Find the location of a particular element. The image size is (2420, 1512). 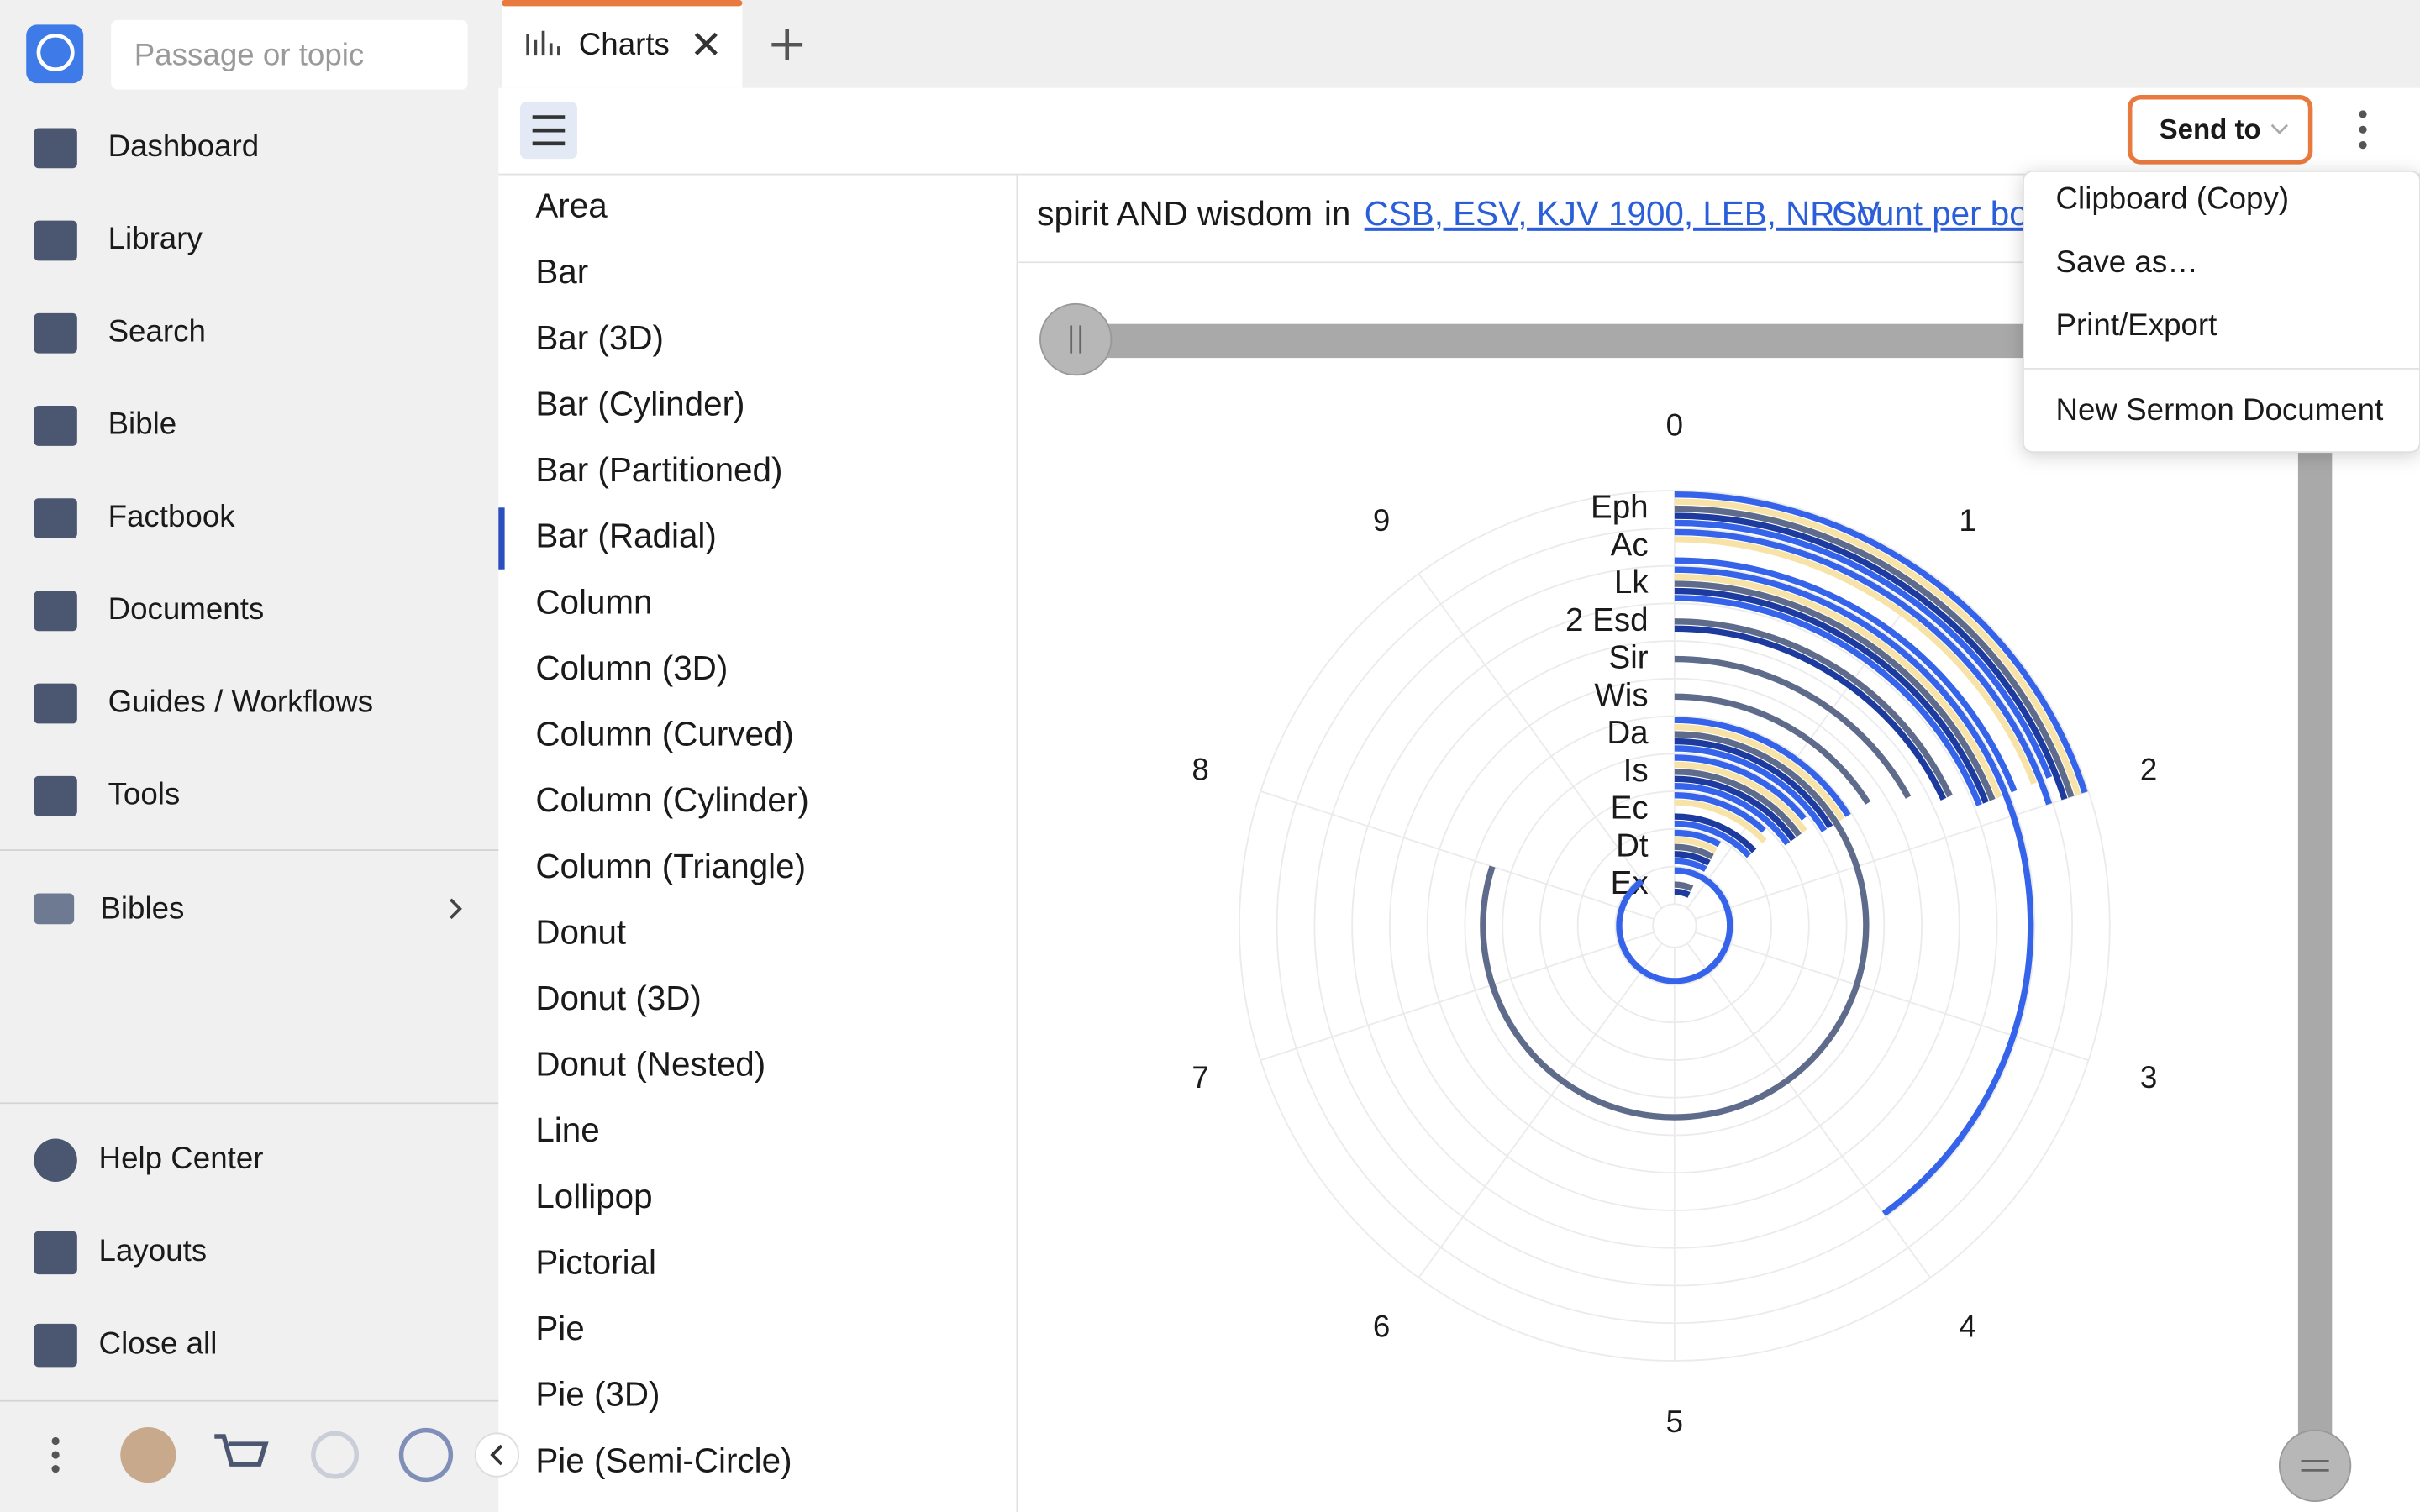

chart-type: Column (3D) is located at coordinates (631, 667).